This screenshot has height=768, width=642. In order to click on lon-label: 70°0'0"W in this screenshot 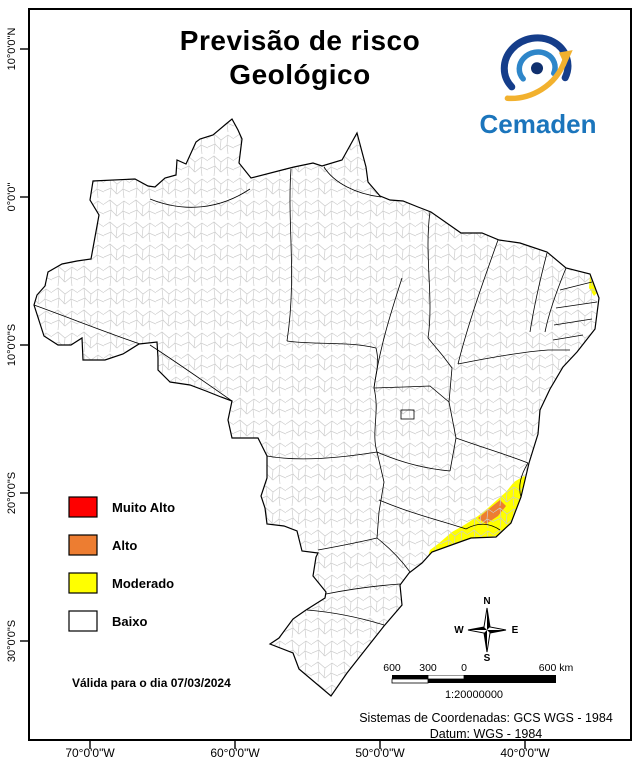, I will do `click(90, 753)`.